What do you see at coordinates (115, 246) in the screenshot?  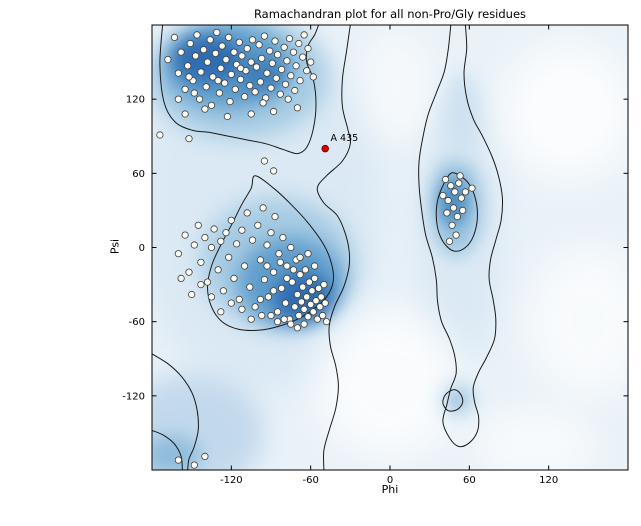 I see `y-axis-label: Psi` at bounding box center [115, 246].